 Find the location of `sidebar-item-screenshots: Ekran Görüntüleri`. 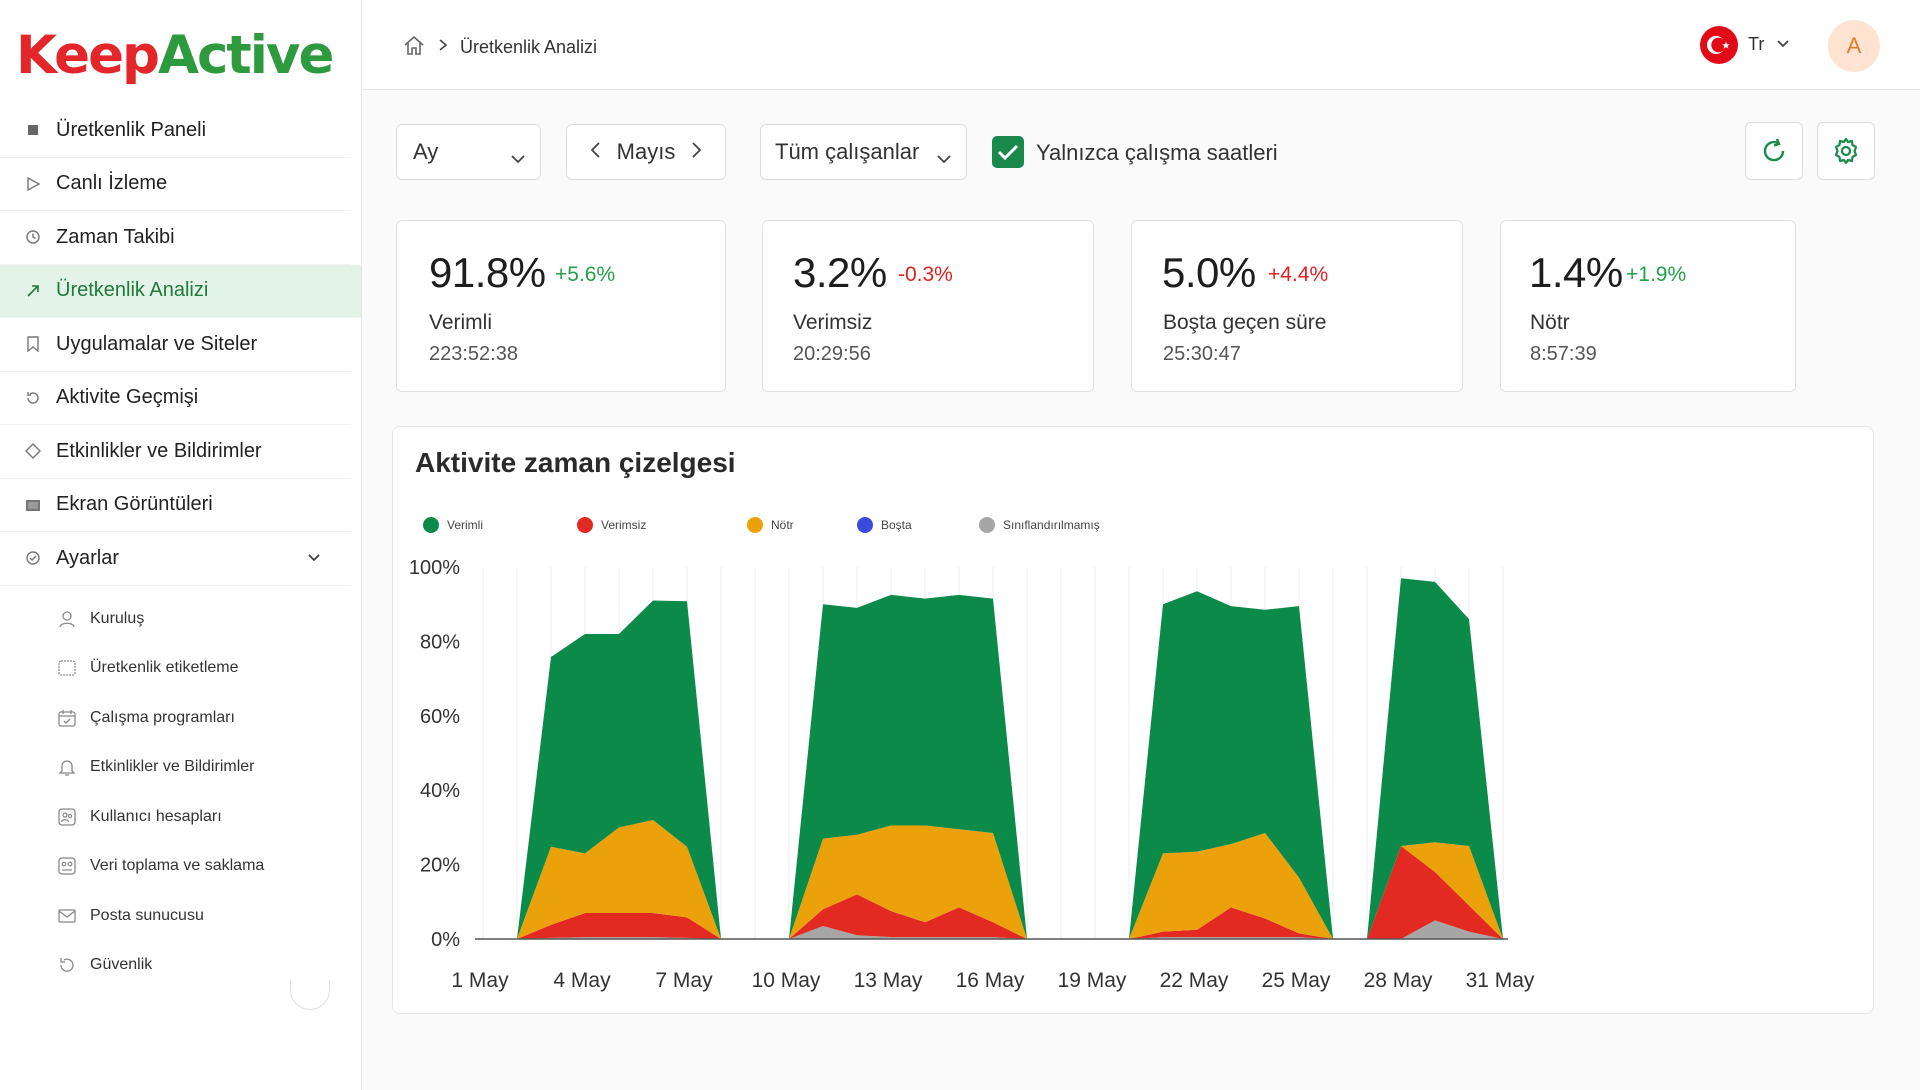

sidebar-item-screenshots: Ekran Görüntüleri is located at coordinates (175, 505).